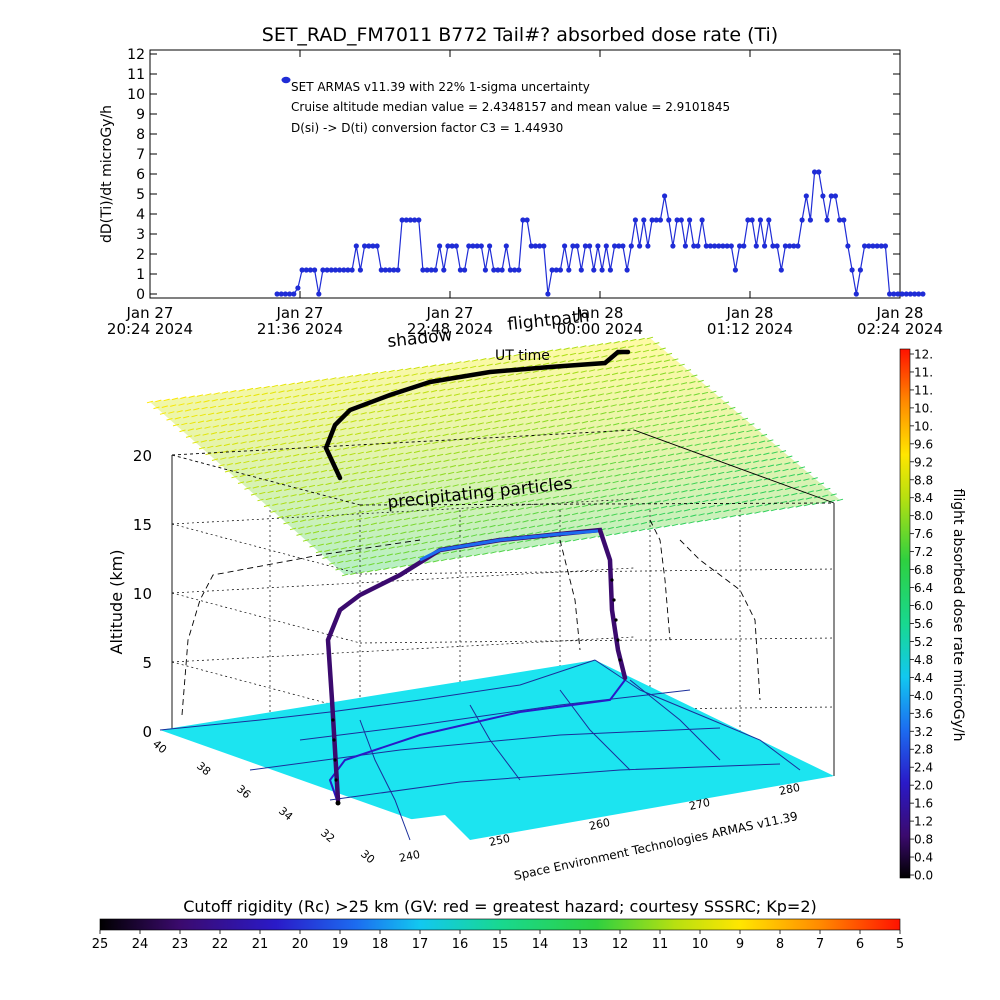 This screenshot has width=1000, height=1000. What do you see at coordinates (367, 856) in the screenshot?
I see `lat-tick: 30` at bounding box center [367, 856].